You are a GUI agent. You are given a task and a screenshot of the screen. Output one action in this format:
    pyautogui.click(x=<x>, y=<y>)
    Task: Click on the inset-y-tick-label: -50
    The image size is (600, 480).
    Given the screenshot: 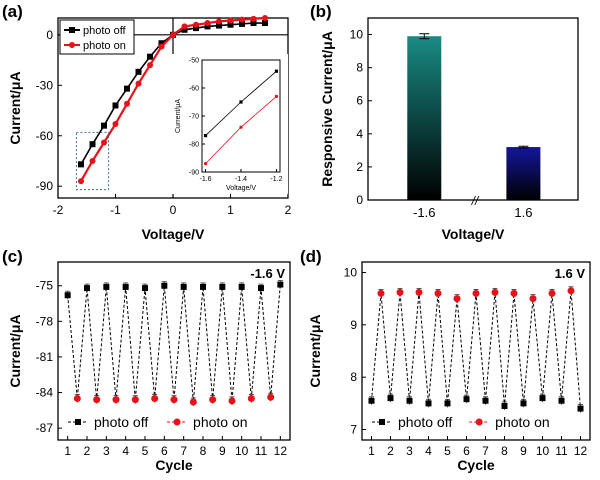 What is the action you would take?
    pyautogui.click(x=194, y=61)
    